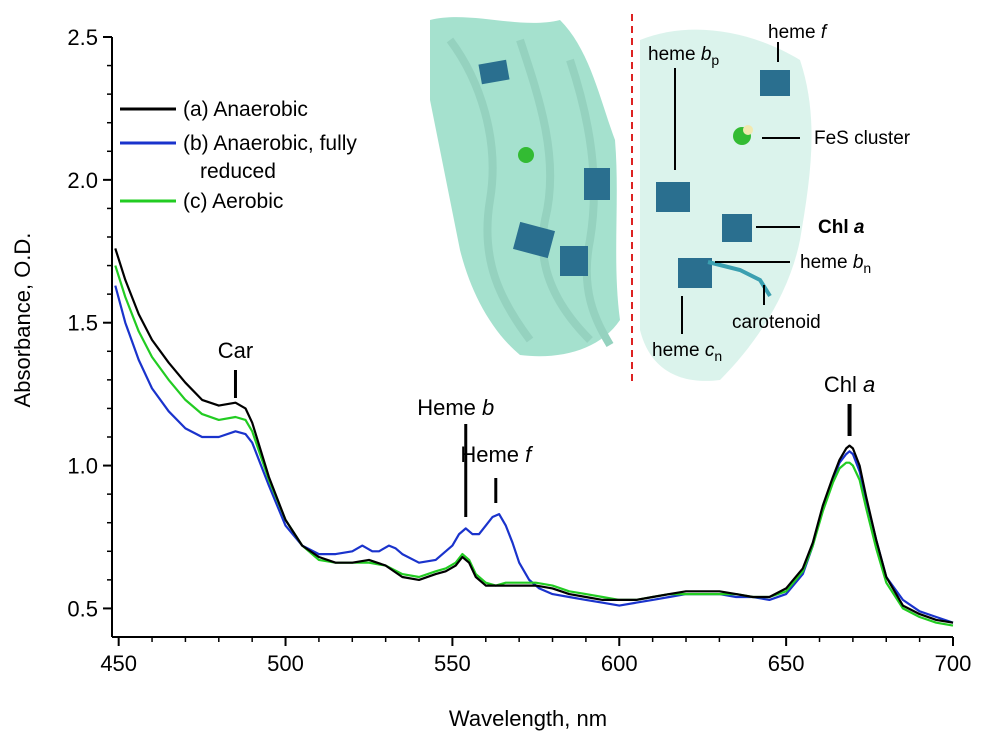  I want to click on annotation-label: Car, so click(235, 350).